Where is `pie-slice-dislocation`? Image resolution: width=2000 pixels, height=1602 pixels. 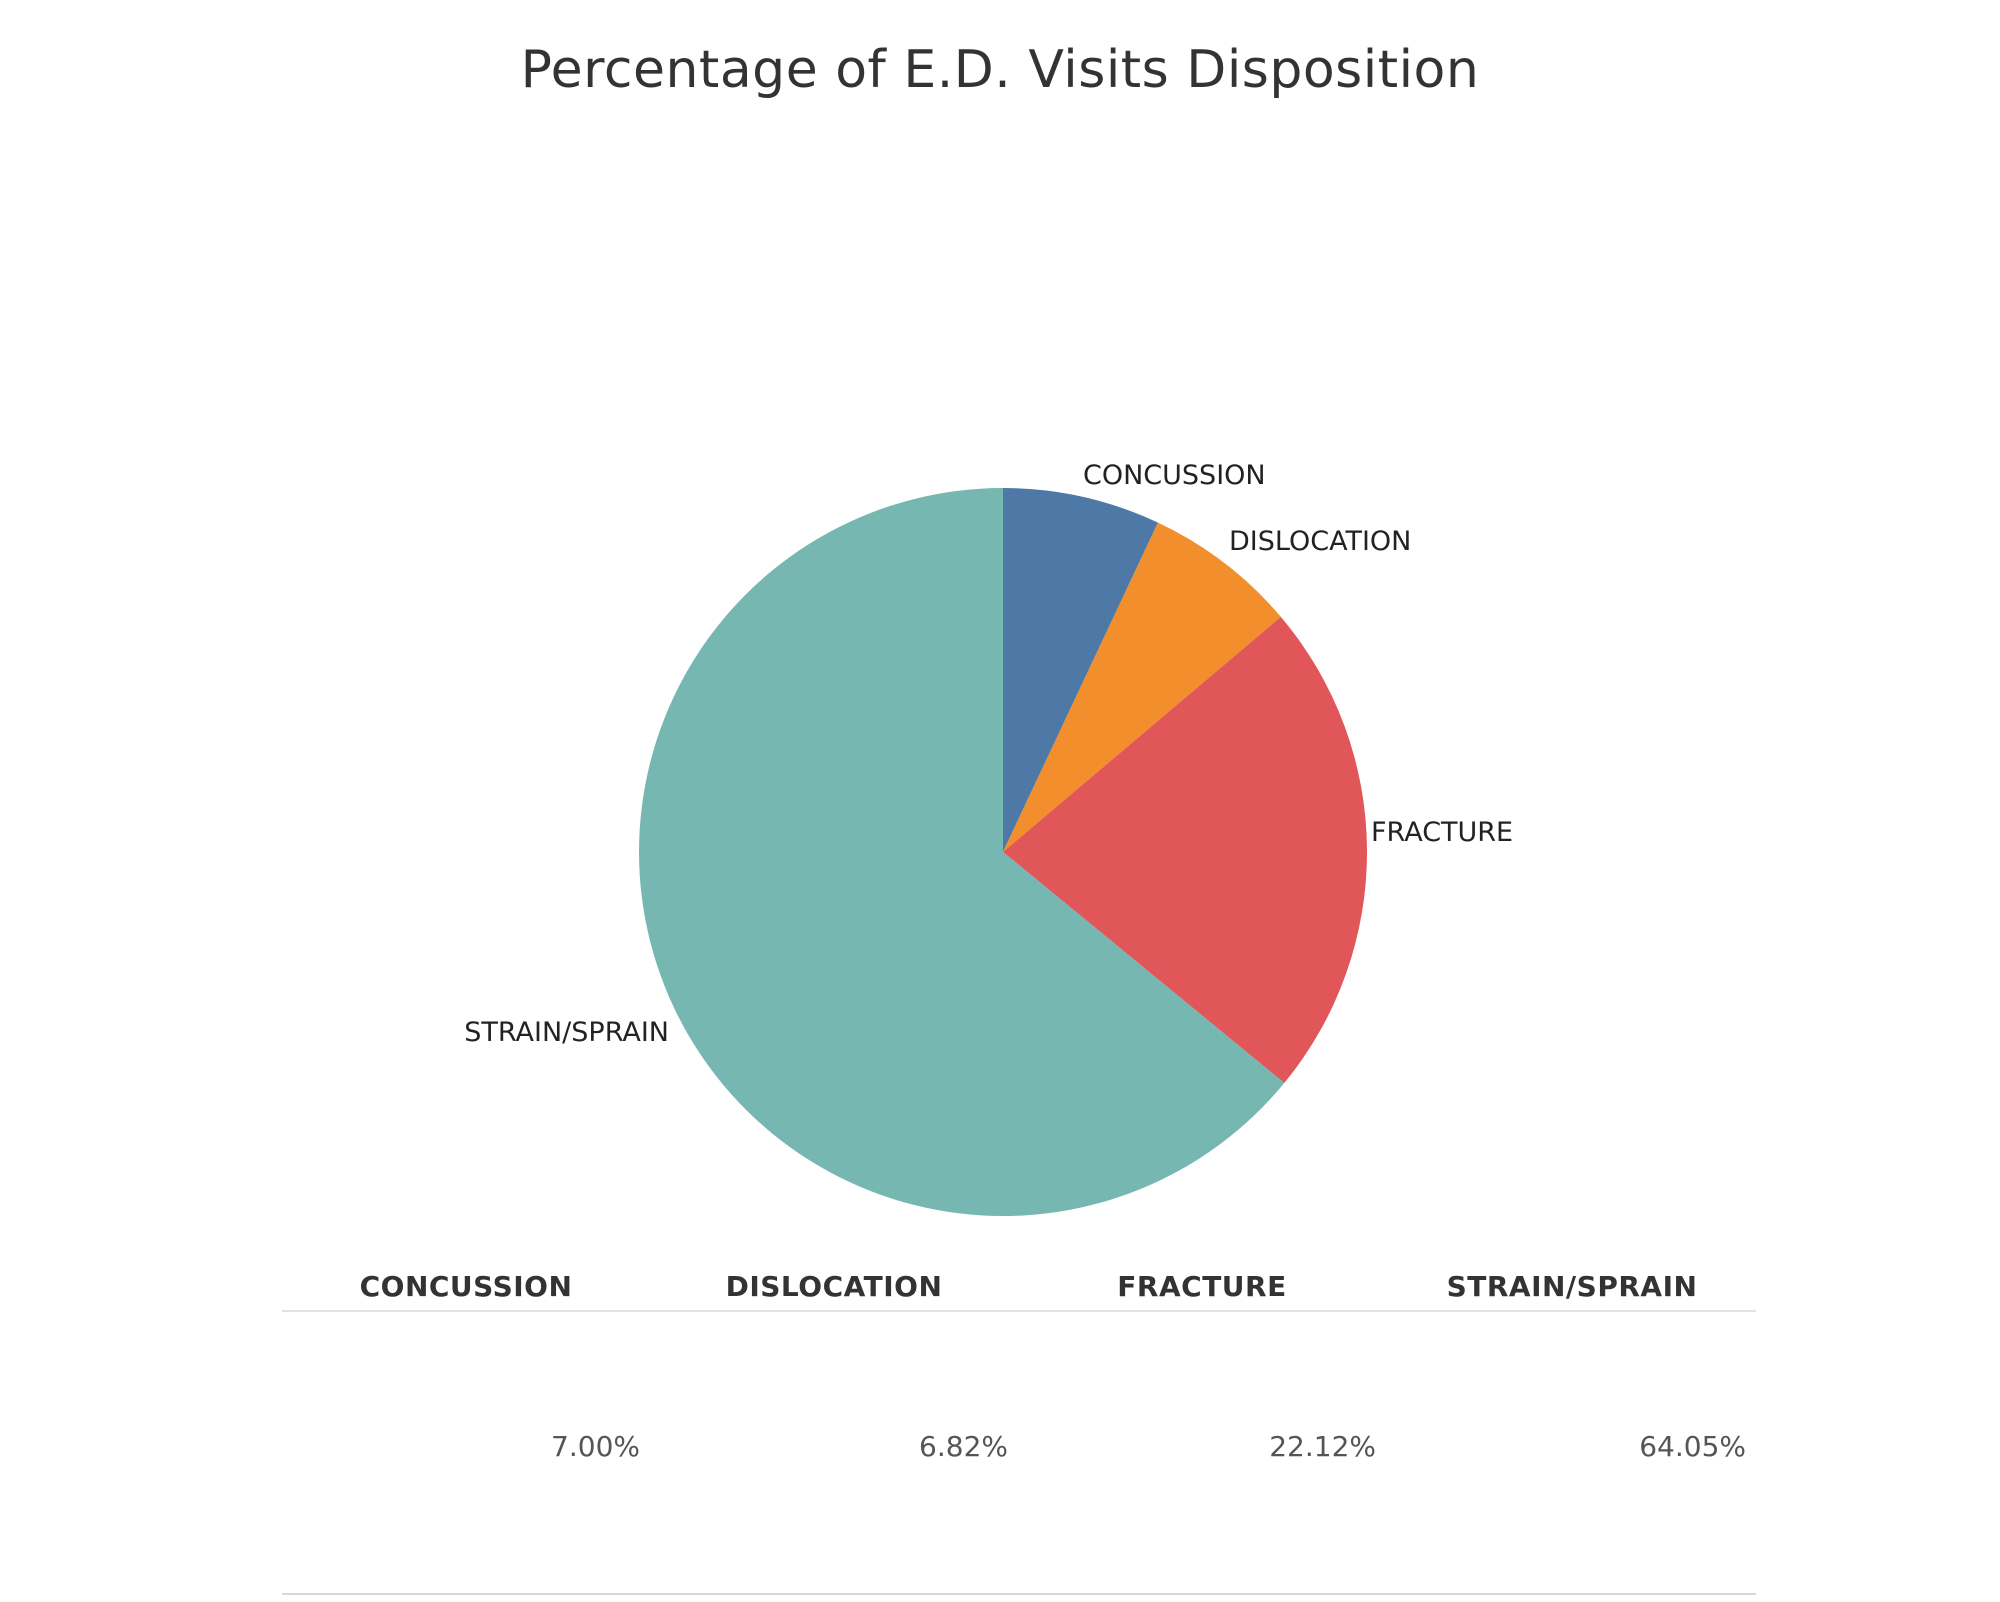 pie-slice-dislocation is located at coordinates (1142, 687).